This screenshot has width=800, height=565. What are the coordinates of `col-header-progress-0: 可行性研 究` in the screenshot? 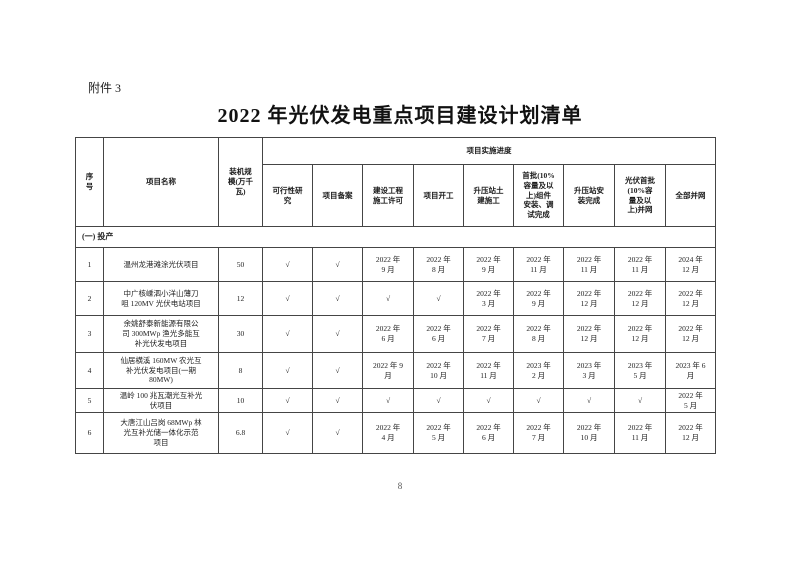 It's located at (287, 195).